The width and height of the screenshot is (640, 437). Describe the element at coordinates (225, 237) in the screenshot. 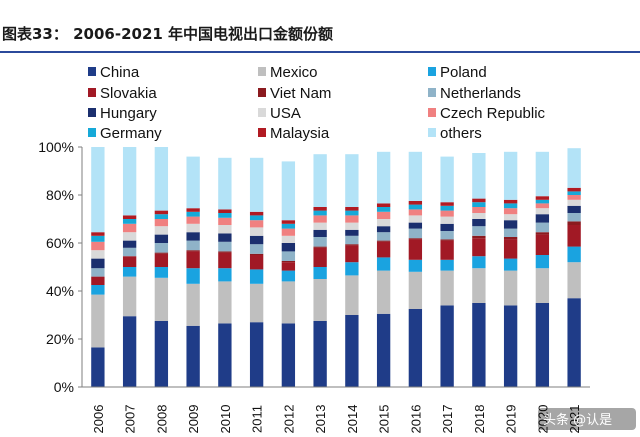

I see `bar-2010-hungary` at that location.